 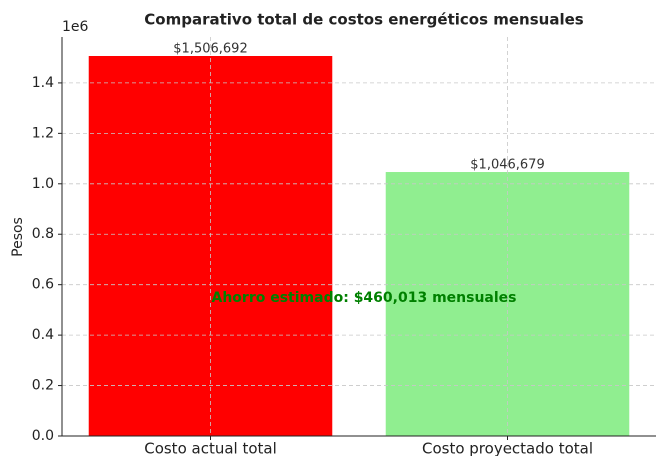 I want to click on annotation: Ahorro estimado: $460,013 mensuales, so click(x=364, y=298).